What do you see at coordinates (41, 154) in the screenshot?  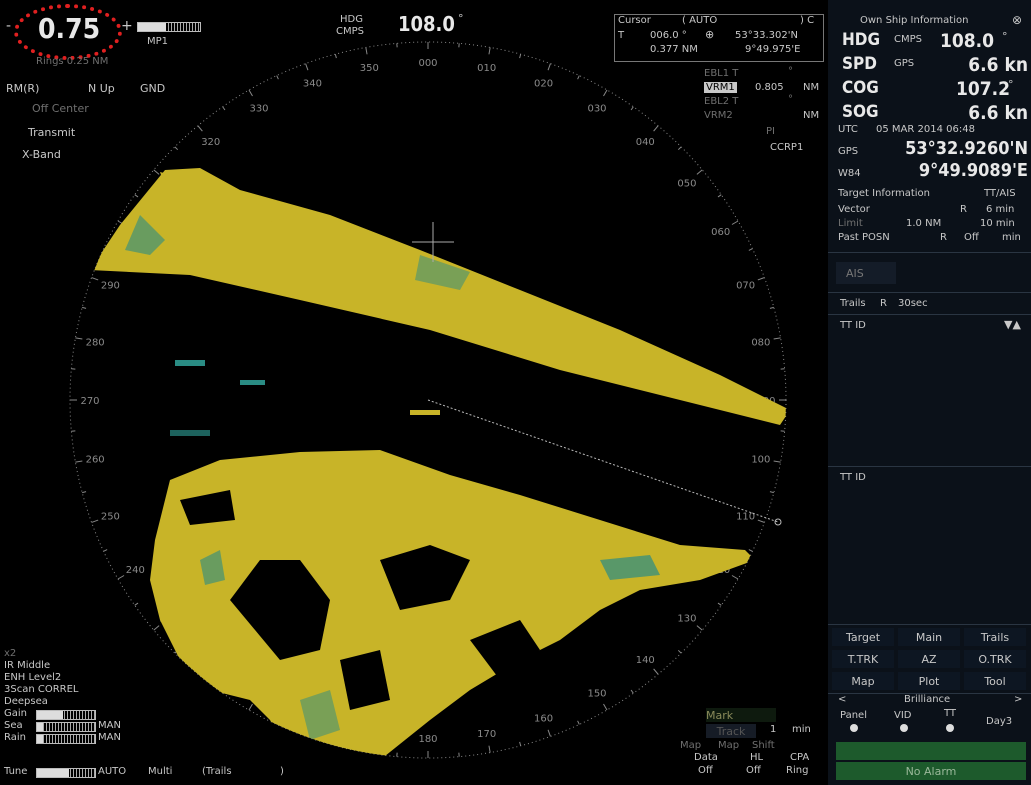 I see `band-label: X-Band` at bounding box center [41, 154].